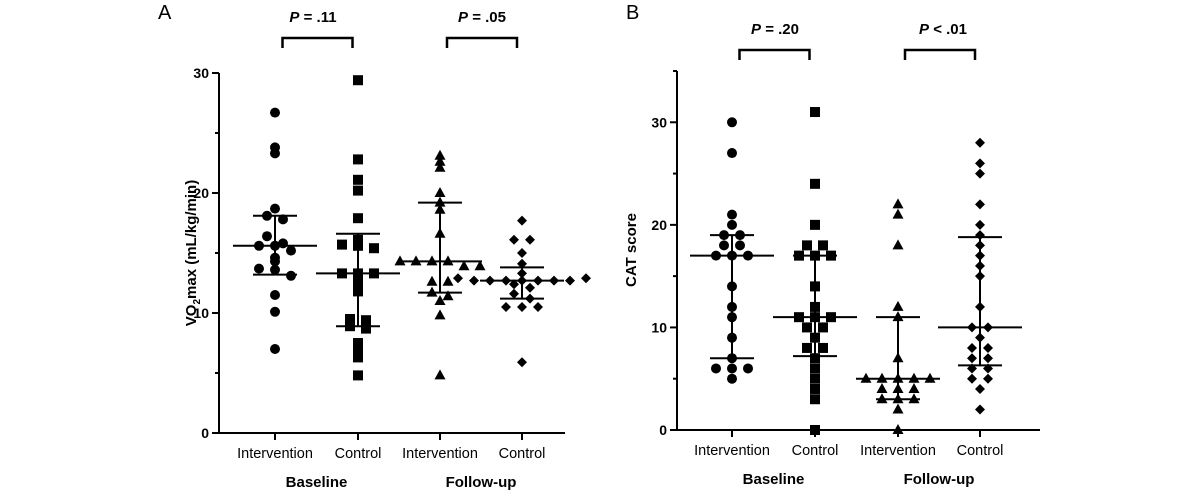 This screenshot has width=1200, height=490. Describe the element at coordinates (191, 315) in the screenshot. I see `ylabel-main: VO` at that location.